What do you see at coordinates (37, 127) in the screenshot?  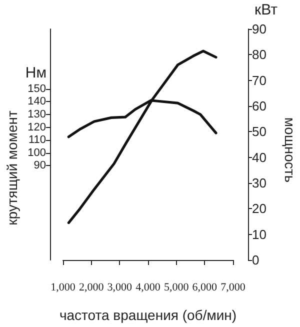 I see `y-tick-label: 120` at bounding box center [37, 127].